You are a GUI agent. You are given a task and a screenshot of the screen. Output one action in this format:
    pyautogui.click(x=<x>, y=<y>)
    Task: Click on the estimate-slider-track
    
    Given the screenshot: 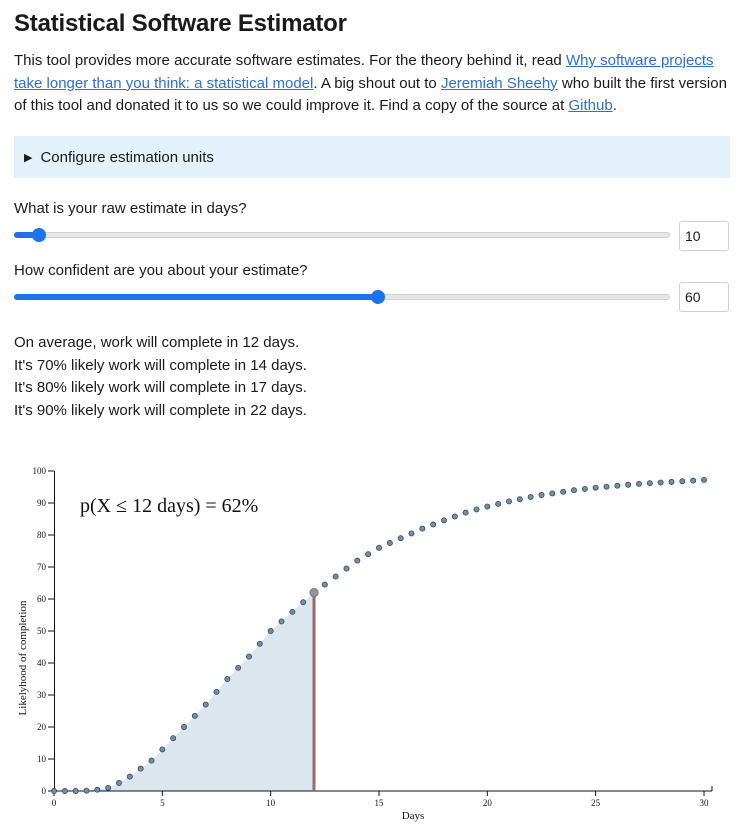 What is the action you would take?
    pyautogui.click(x=342, y=235)
    